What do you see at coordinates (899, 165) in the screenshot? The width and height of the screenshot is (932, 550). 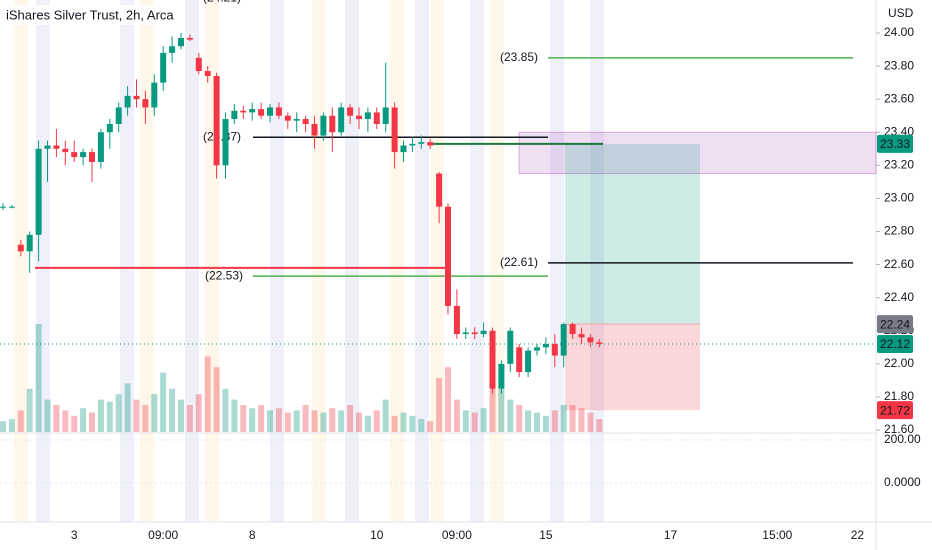 I see `y-tick-label: 23.20` at bounding box center [899, 165].